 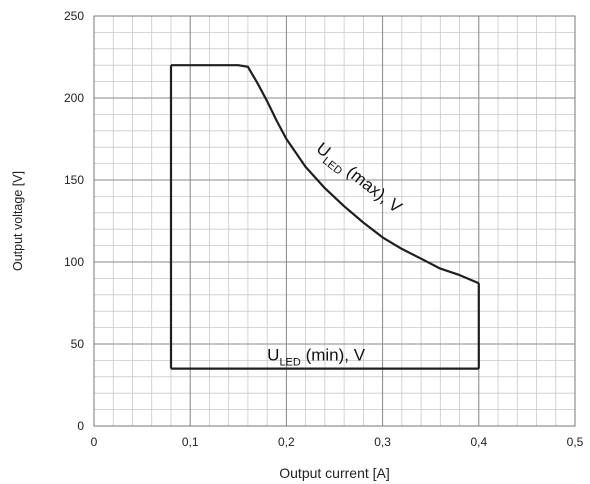 I want to click on x-tick-label: 0,5, so click(x=575, y=442).